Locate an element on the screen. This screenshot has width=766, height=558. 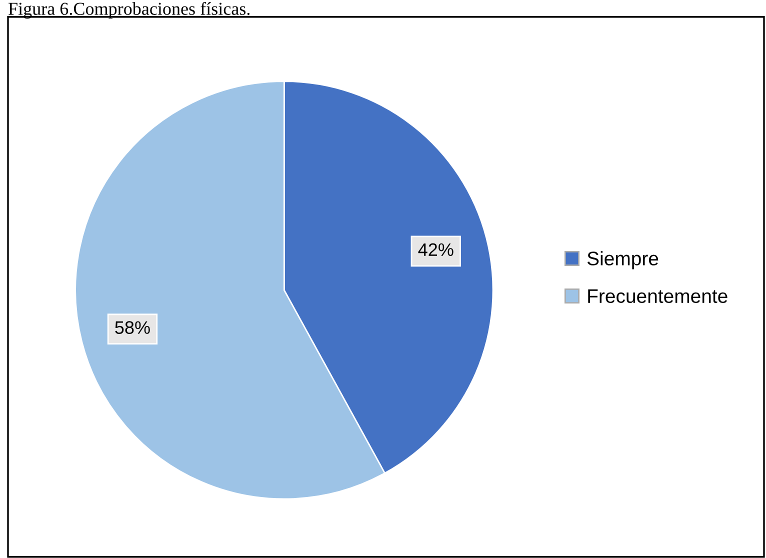
data-label: 58% is located at coordinates (132, 327).